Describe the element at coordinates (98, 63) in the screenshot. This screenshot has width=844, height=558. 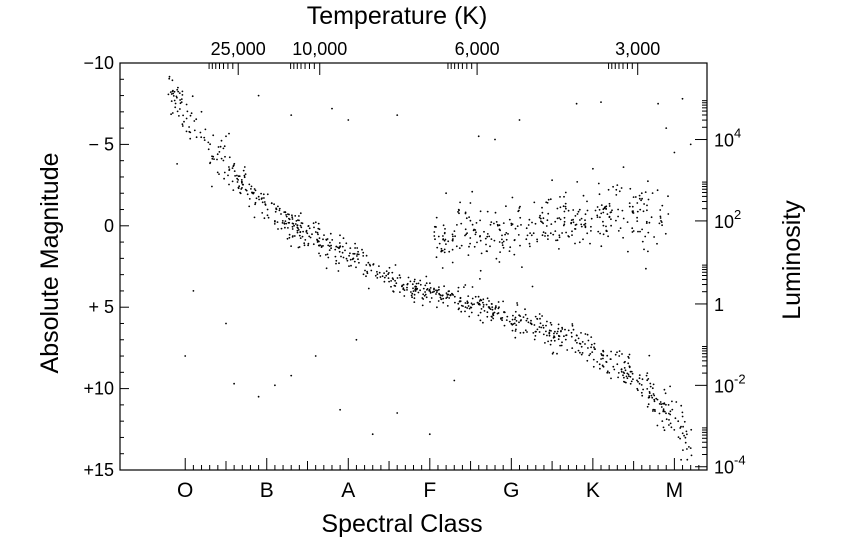
I see `y-tick-label: −10` at that location.